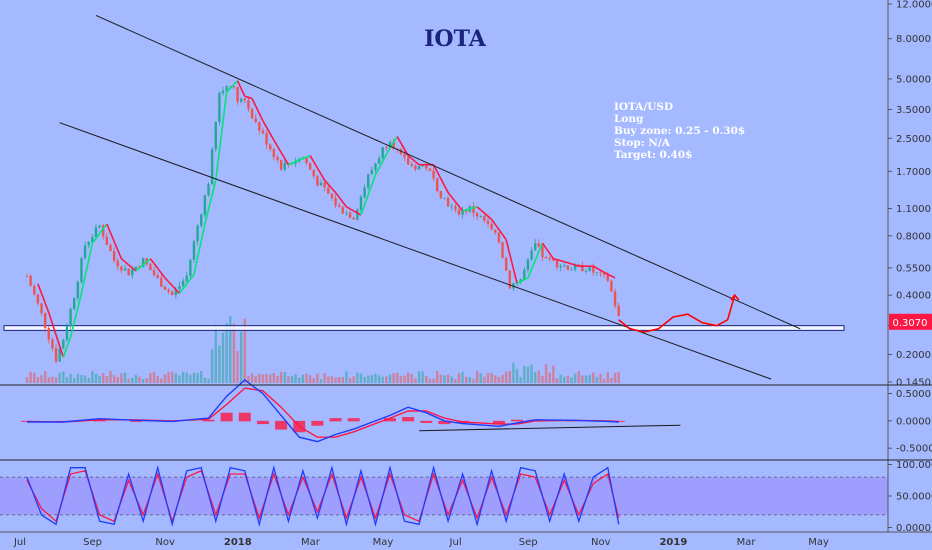  What do you see at coordinates (747, 542) in the screenshot?
I see `time-tick-label: Mar` at bounding box center [747, 542].